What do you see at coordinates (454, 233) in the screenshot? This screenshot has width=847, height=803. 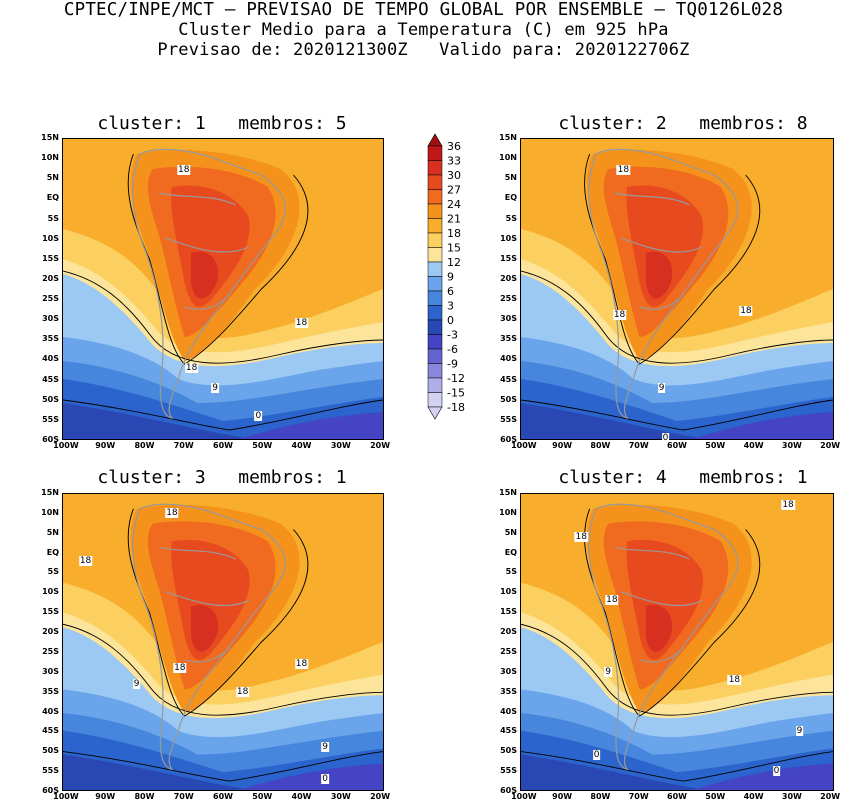 I see `colorbar-level-label: 18` at bounding box center [454, 233].